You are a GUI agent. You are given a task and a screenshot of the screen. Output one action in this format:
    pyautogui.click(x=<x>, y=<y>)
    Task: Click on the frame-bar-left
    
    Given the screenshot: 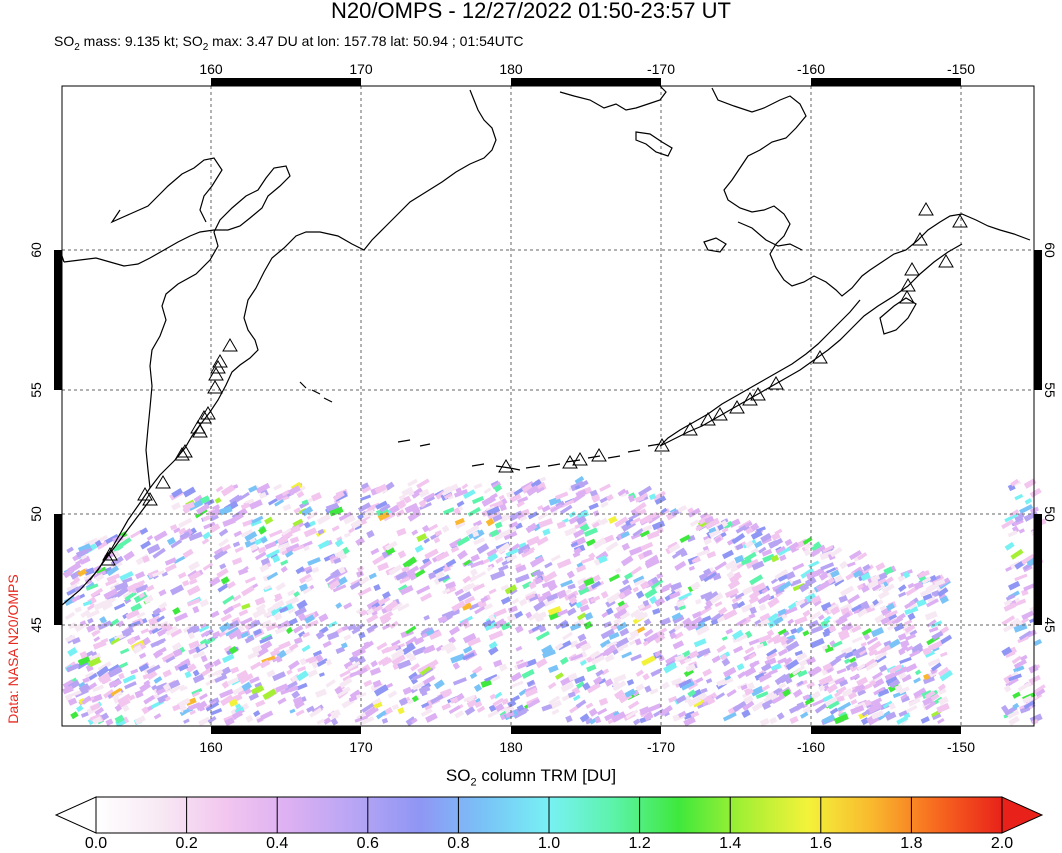 What is the action you would take?
    pyautogui.click(x=58, y=320)
    